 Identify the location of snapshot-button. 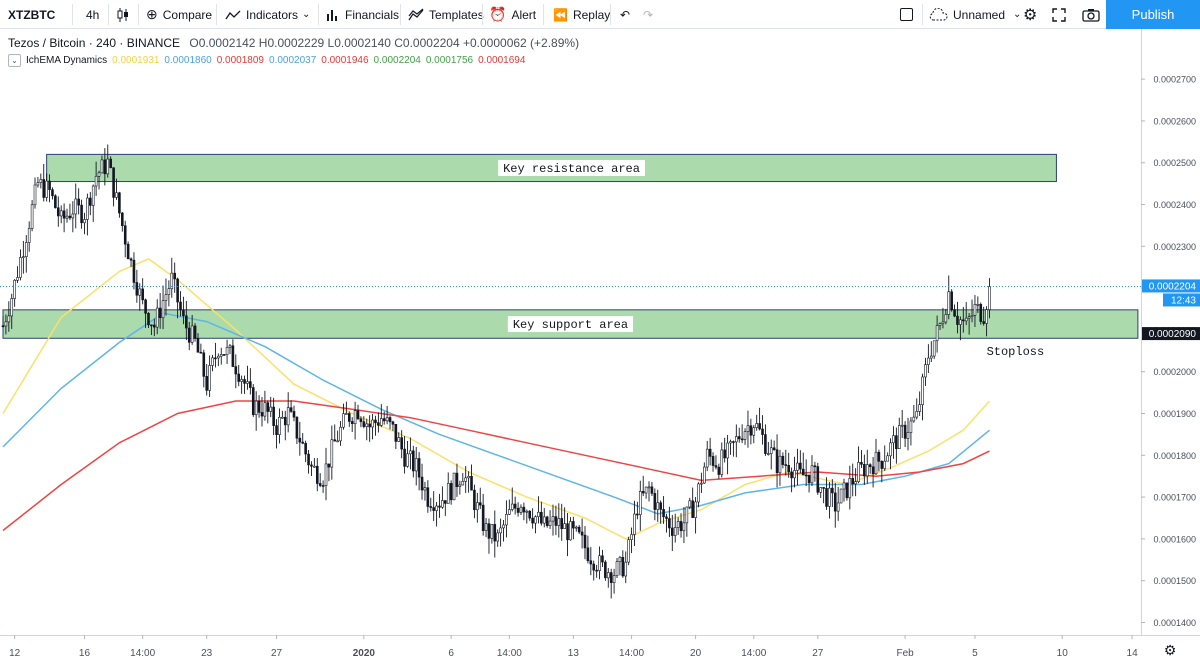
(1091, 14).